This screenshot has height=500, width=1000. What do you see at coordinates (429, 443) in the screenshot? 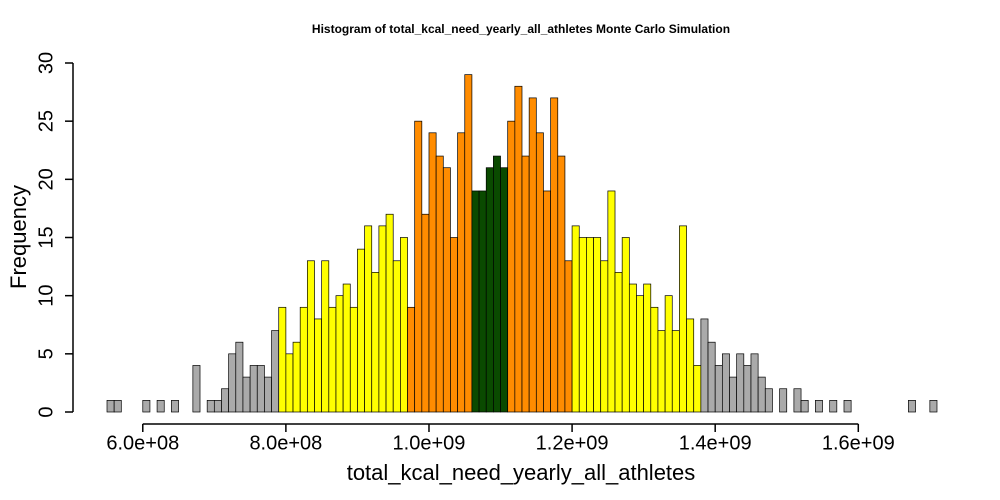
I see `x-tick-label: 1.0e+09` at bounding box center [429, 443].